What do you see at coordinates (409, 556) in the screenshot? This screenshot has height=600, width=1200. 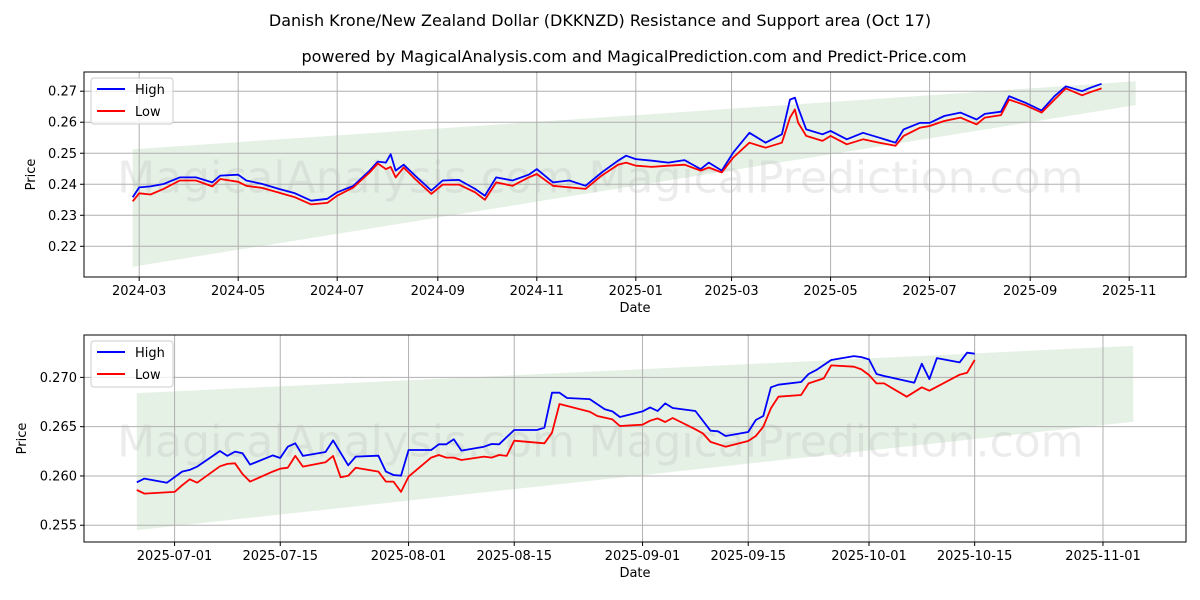 I see `x-tick-label: 2025-08-01` at bounding box center [409, 556].